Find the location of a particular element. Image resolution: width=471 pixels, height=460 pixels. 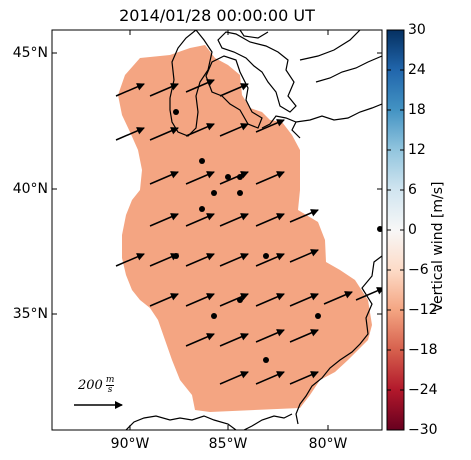

lon-label-90: 90°W is located at coordinates (130, 444).